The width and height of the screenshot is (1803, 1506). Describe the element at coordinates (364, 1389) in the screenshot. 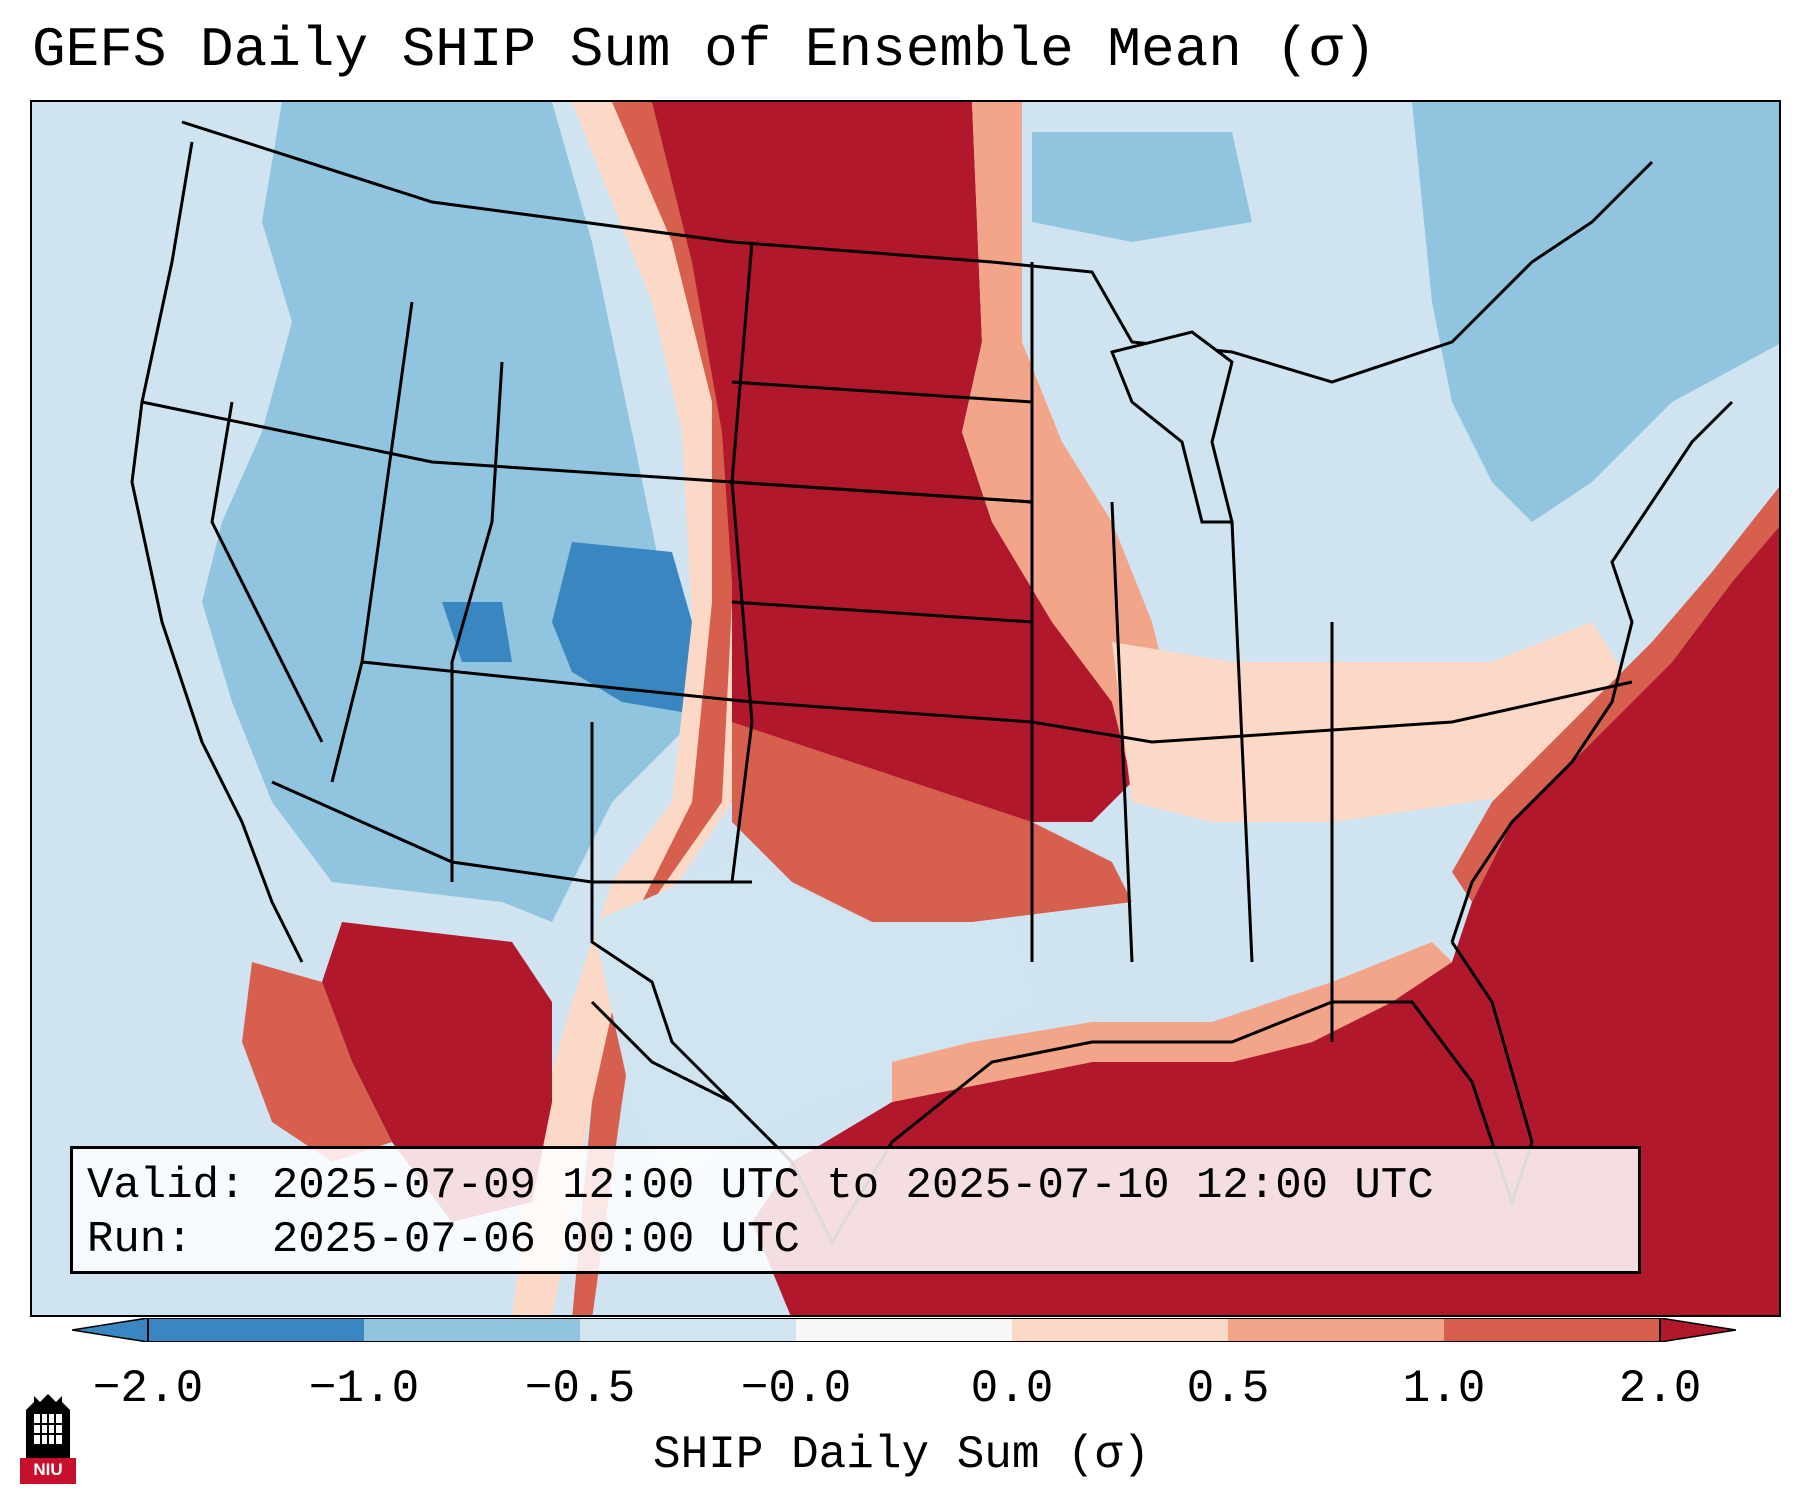

I see `colorbar-tick-label: −1.0` at that location.